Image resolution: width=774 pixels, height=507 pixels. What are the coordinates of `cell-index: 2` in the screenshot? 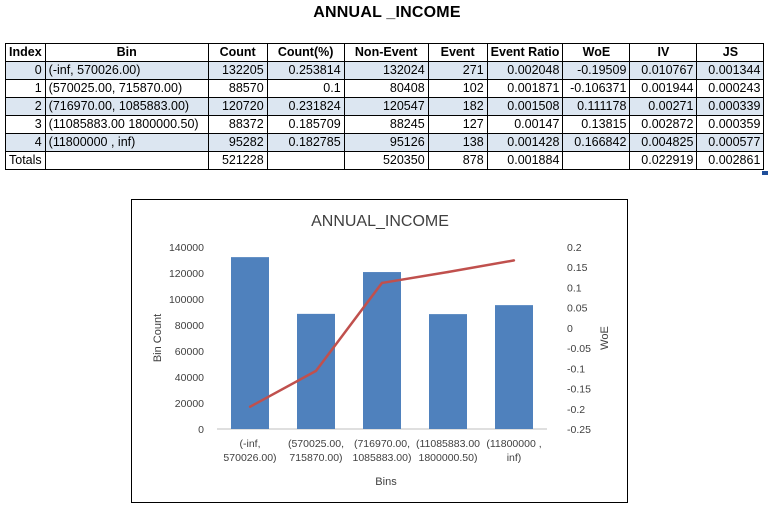 It's located at (25, 106).